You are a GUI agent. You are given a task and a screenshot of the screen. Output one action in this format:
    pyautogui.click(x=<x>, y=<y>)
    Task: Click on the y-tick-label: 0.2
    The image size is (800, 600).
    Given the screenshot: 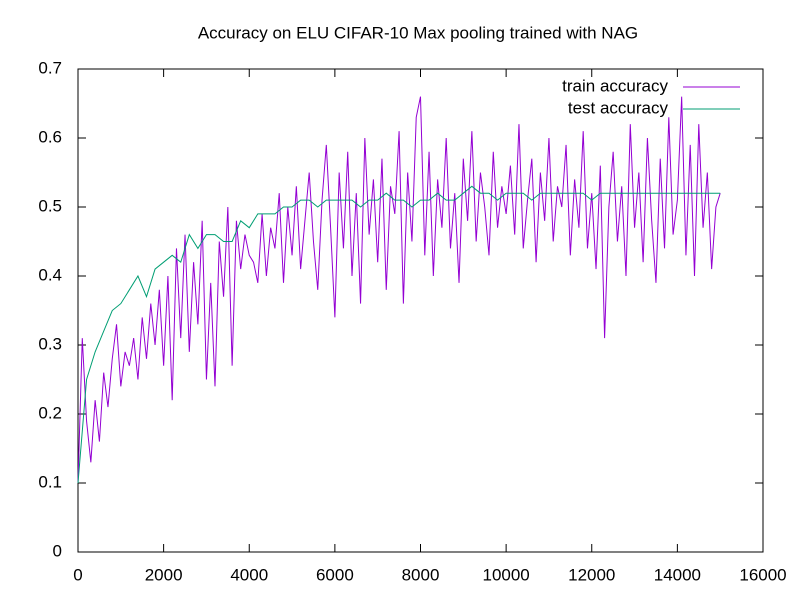 What is the action you would take?
    pyautogui.click(x=50, y=412)
    